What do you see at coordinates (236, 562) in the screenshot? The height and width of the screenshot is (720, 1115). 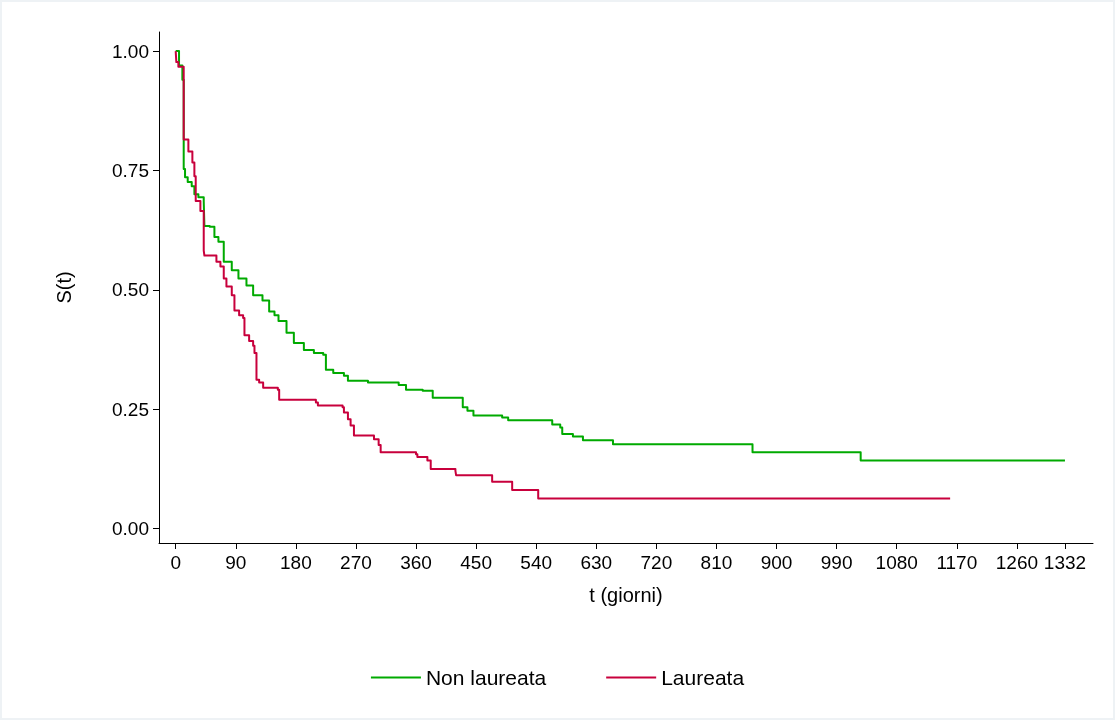 I see `x-tick-label: 90` at bounding box center [236, 562].